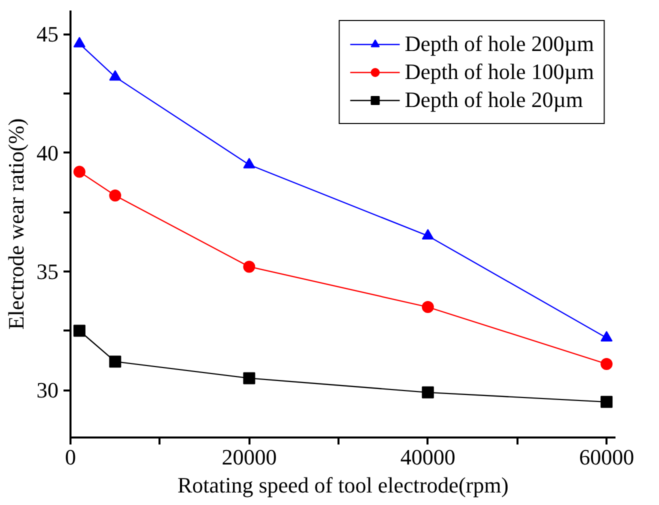 The height and width of the screenshot is (505, 659). What do you see at coordinates (428, 457) in the screenshot?
I see `x-tick-label: 40000` at bounding box center [428, 457].